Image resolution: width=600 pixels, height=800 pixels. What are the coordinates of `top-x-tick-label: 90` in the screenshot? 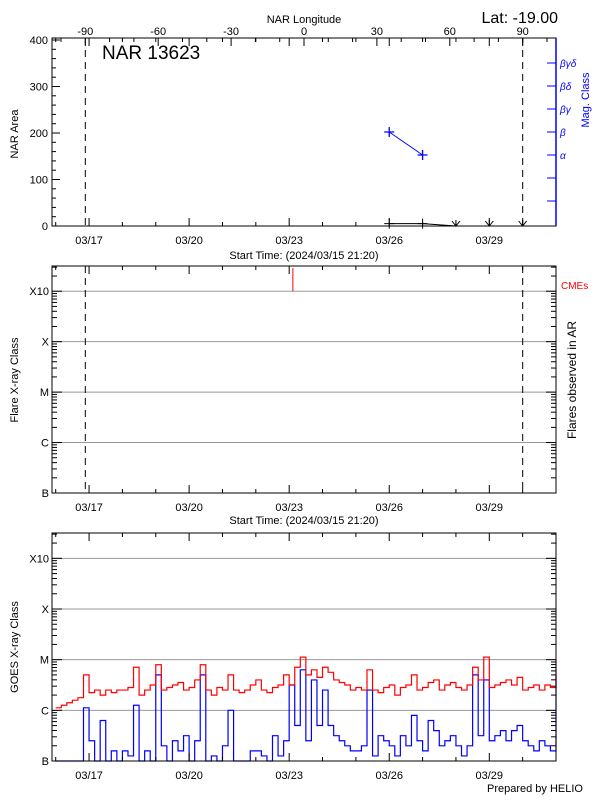 It's located at (523, 32).